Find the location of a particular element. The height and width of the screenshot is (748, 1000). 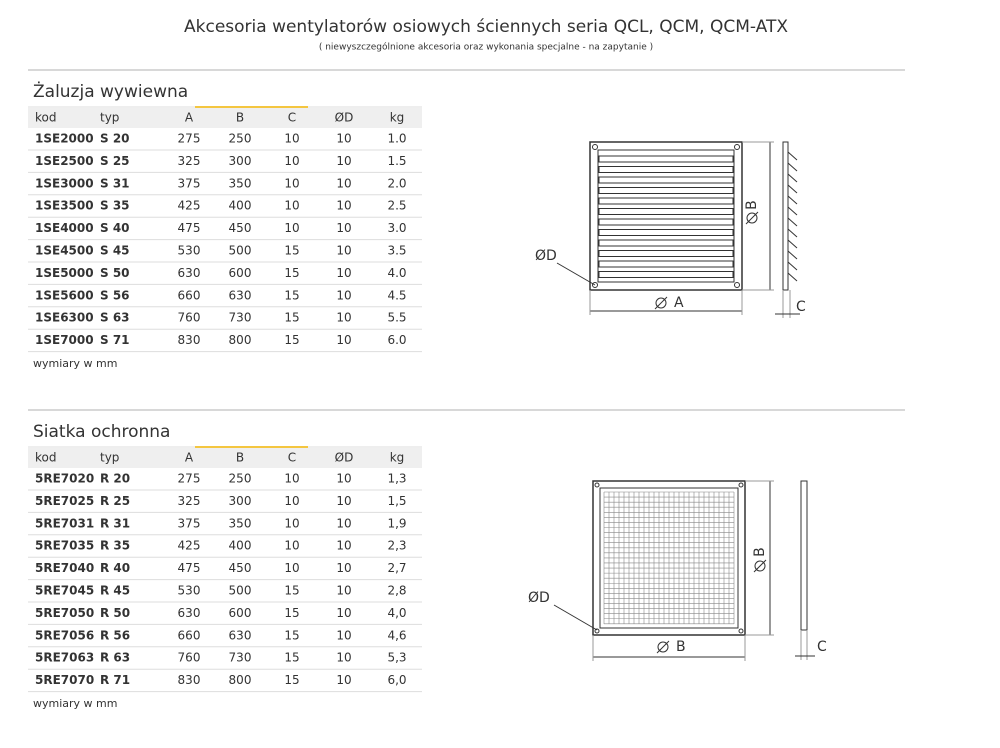

table-cell: 375 is located at coordinates (189, 183).